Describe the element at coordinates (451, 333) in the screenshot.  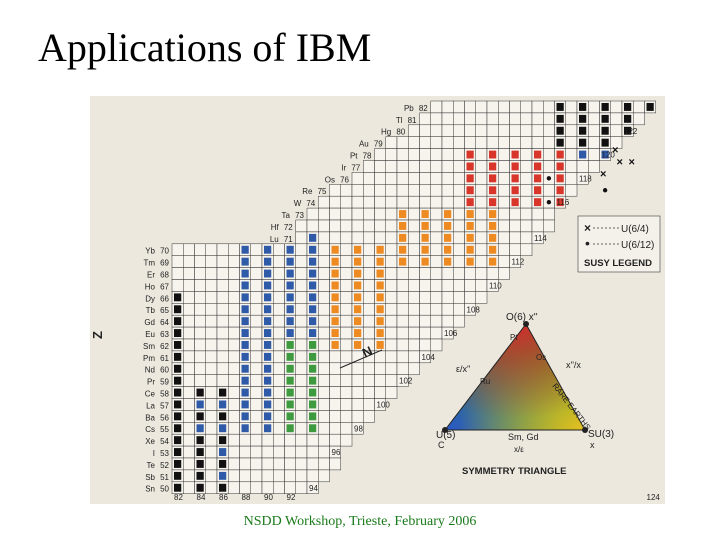
I see `neutron-number-label: 106` at that location.